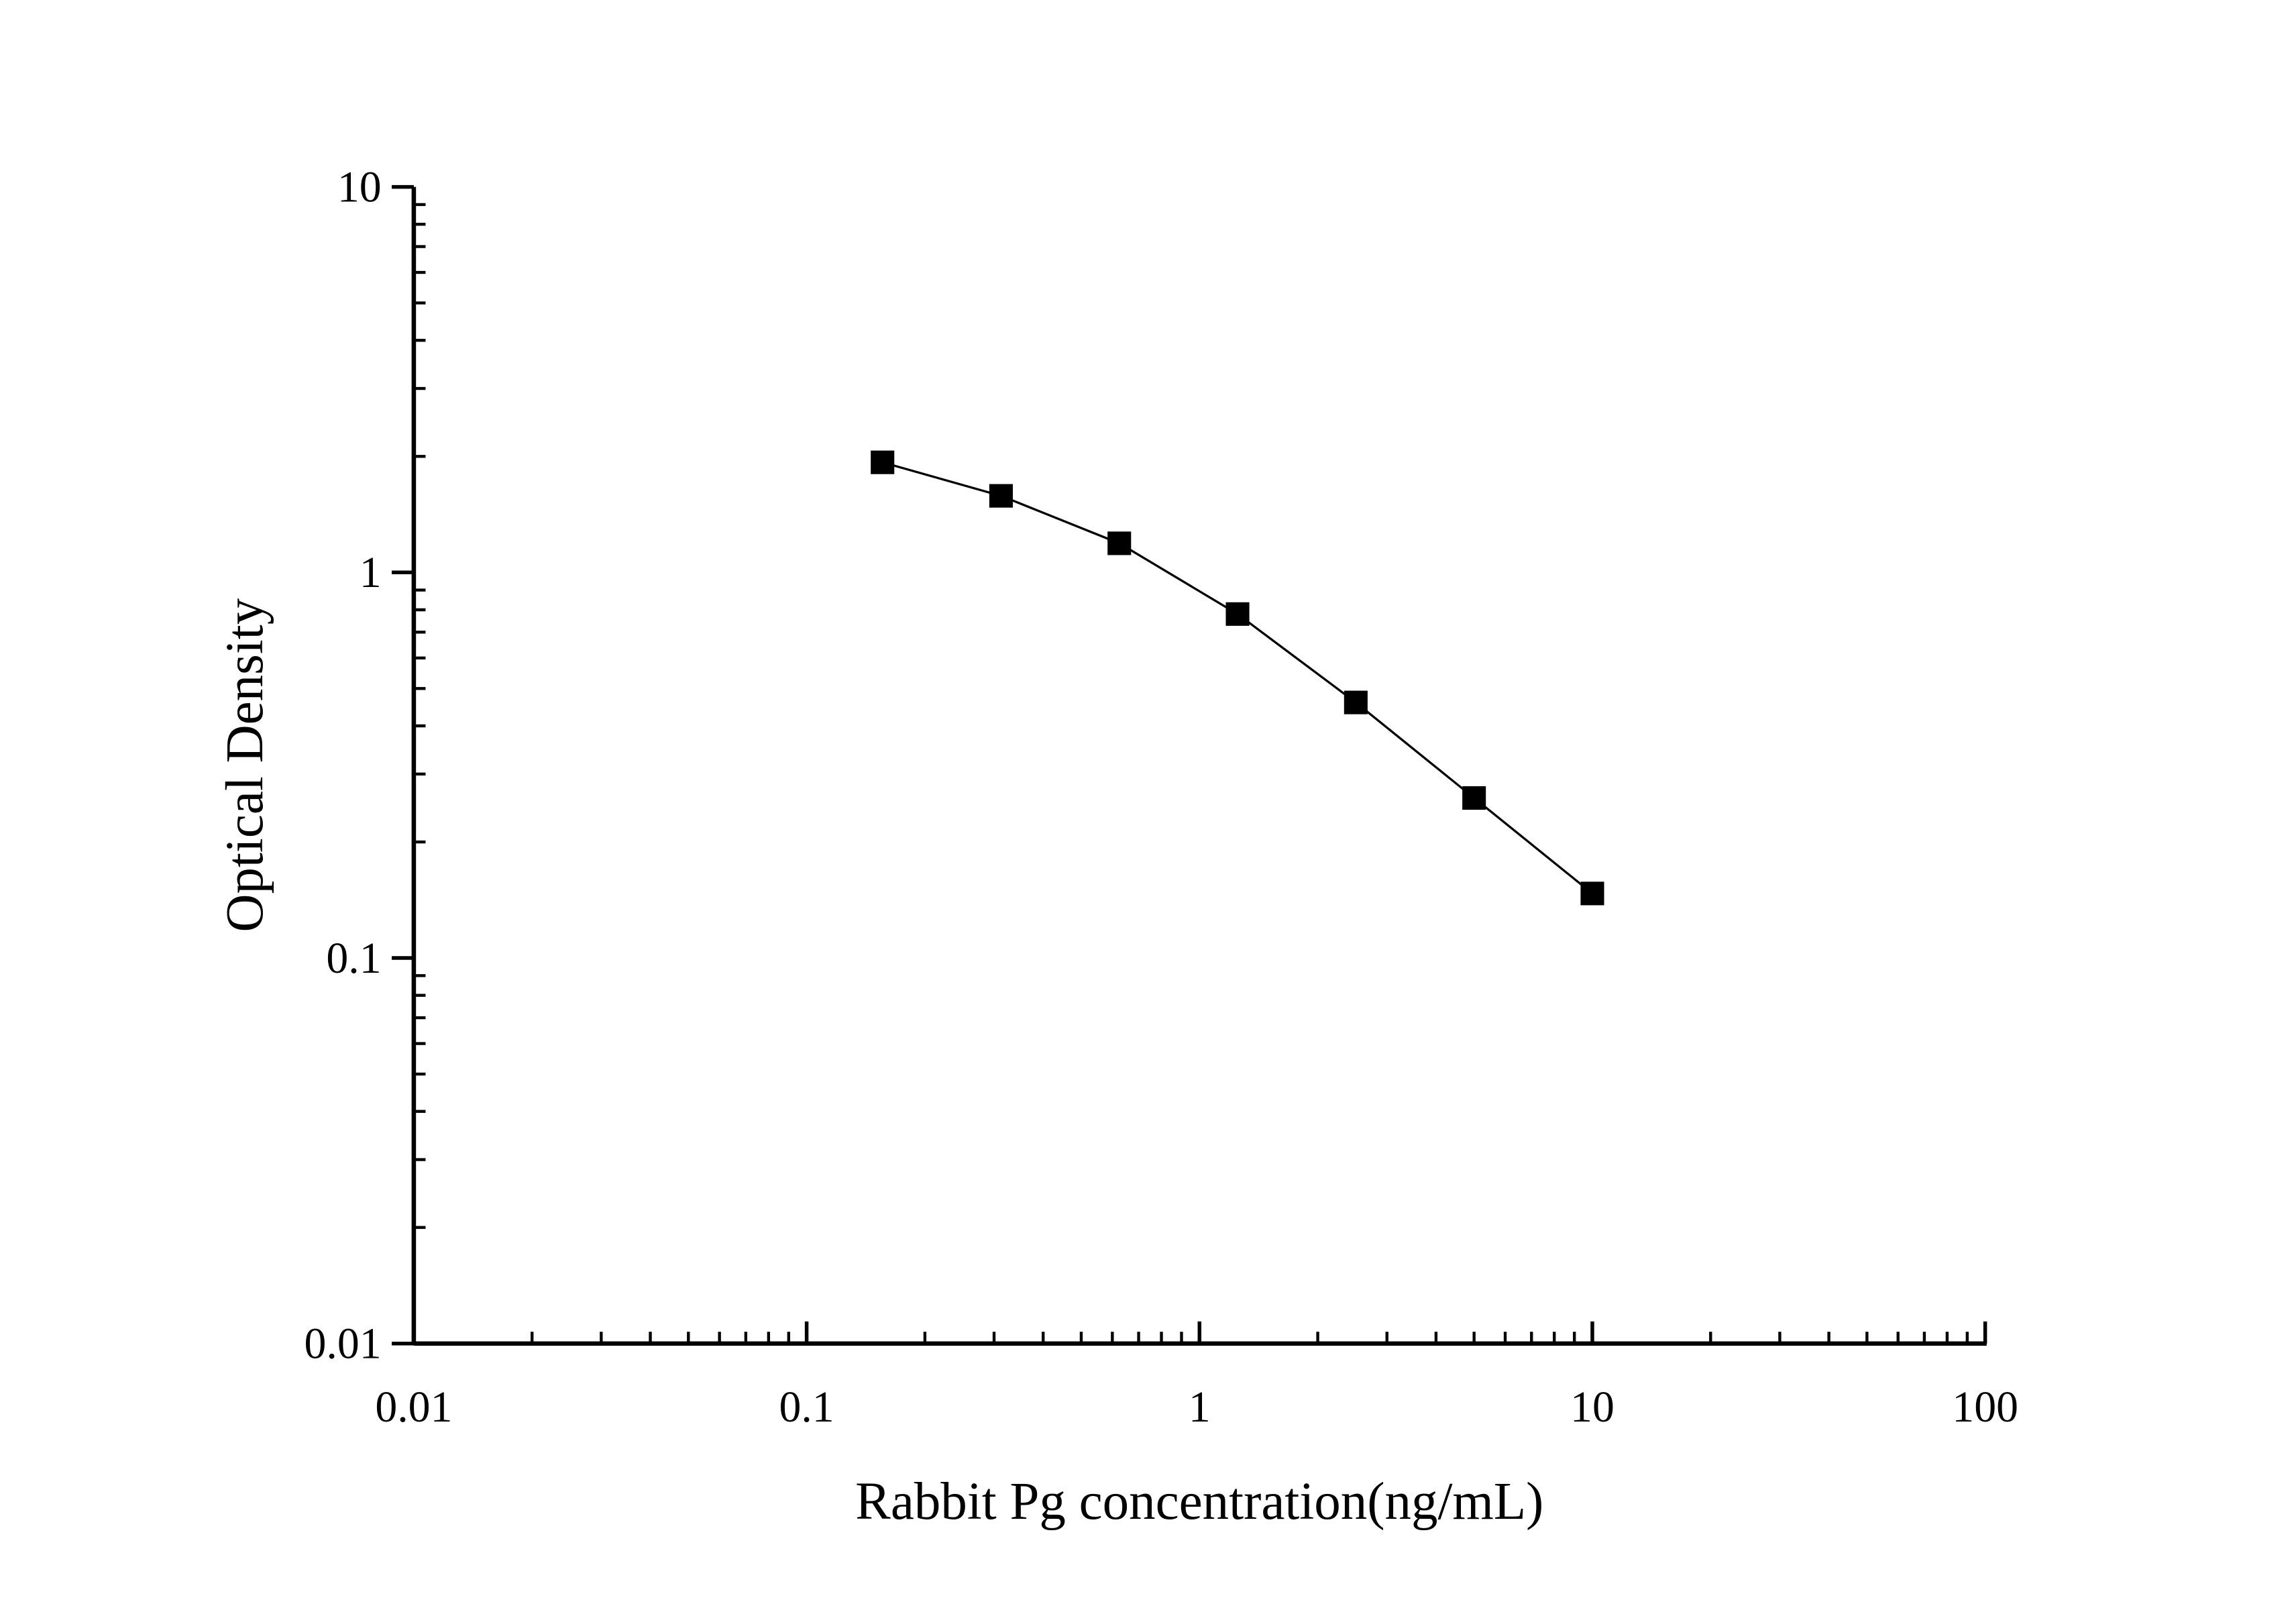 The width and height of the screenshot is (2296, 1604). I want to click on y-tick-label: 1, so click(371, 572).